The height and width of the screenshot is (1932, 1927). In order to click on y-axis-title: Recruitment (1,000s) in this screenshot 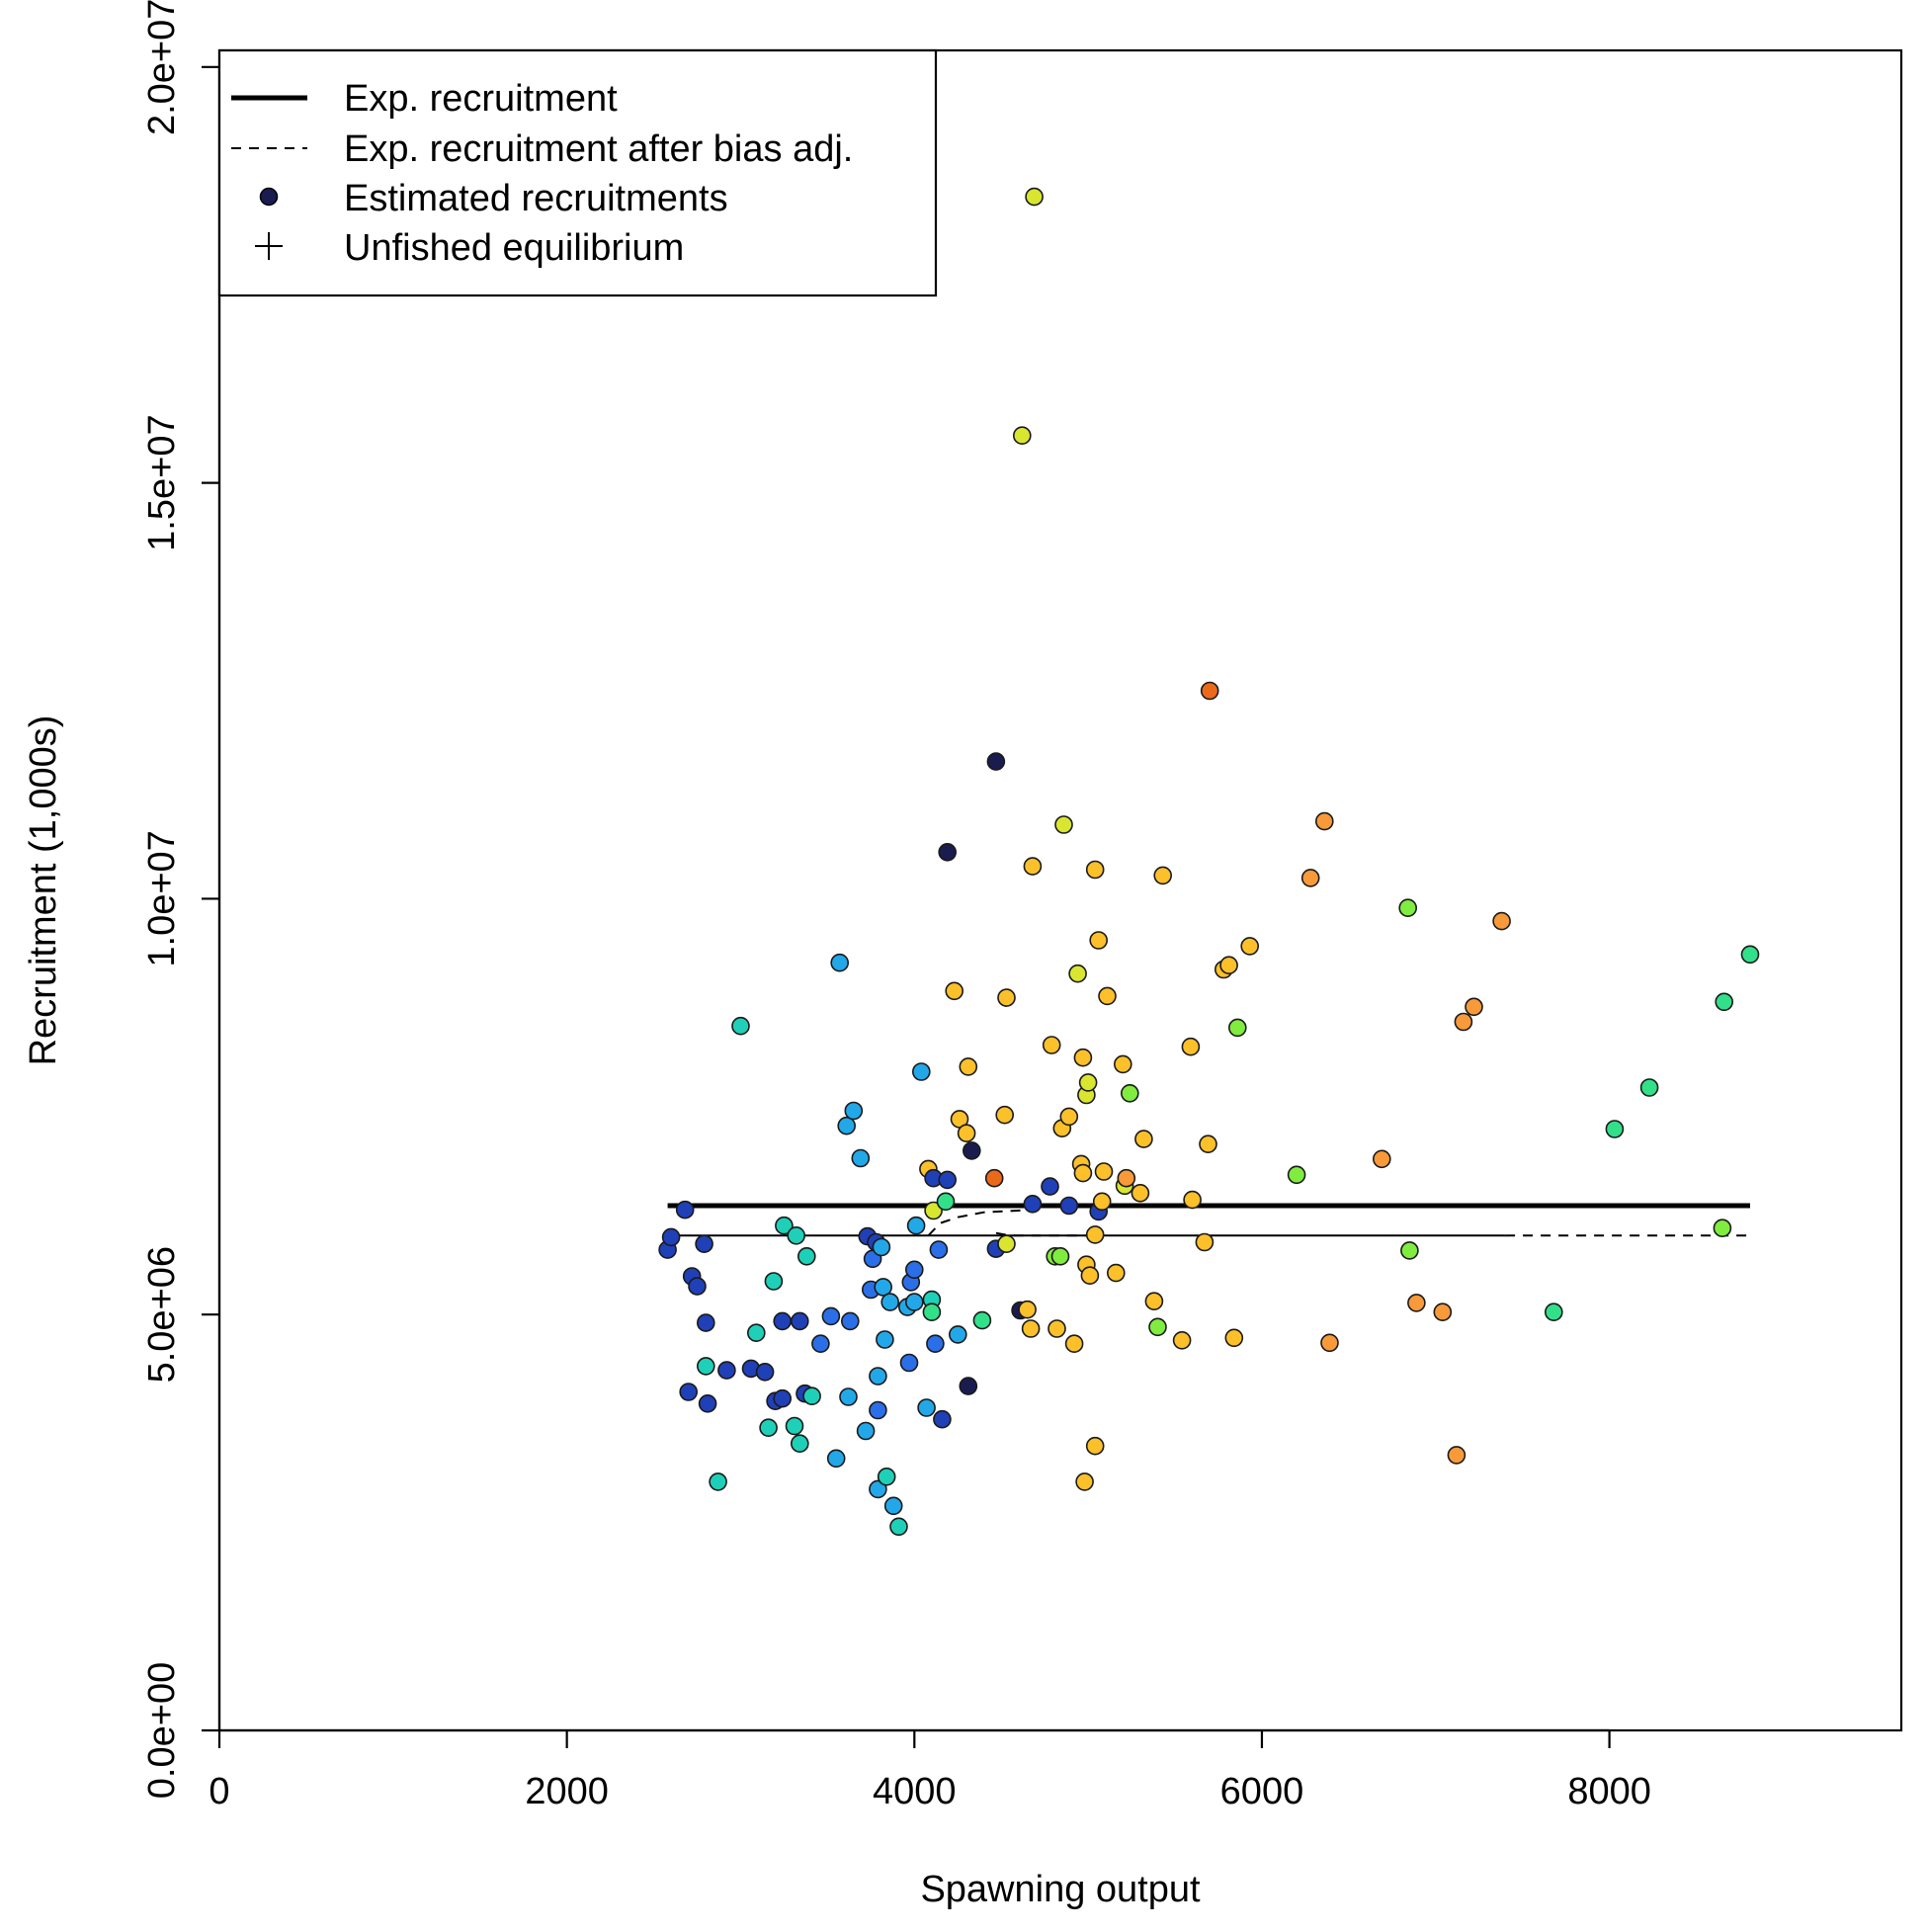, I will do `click(43, 890)`.